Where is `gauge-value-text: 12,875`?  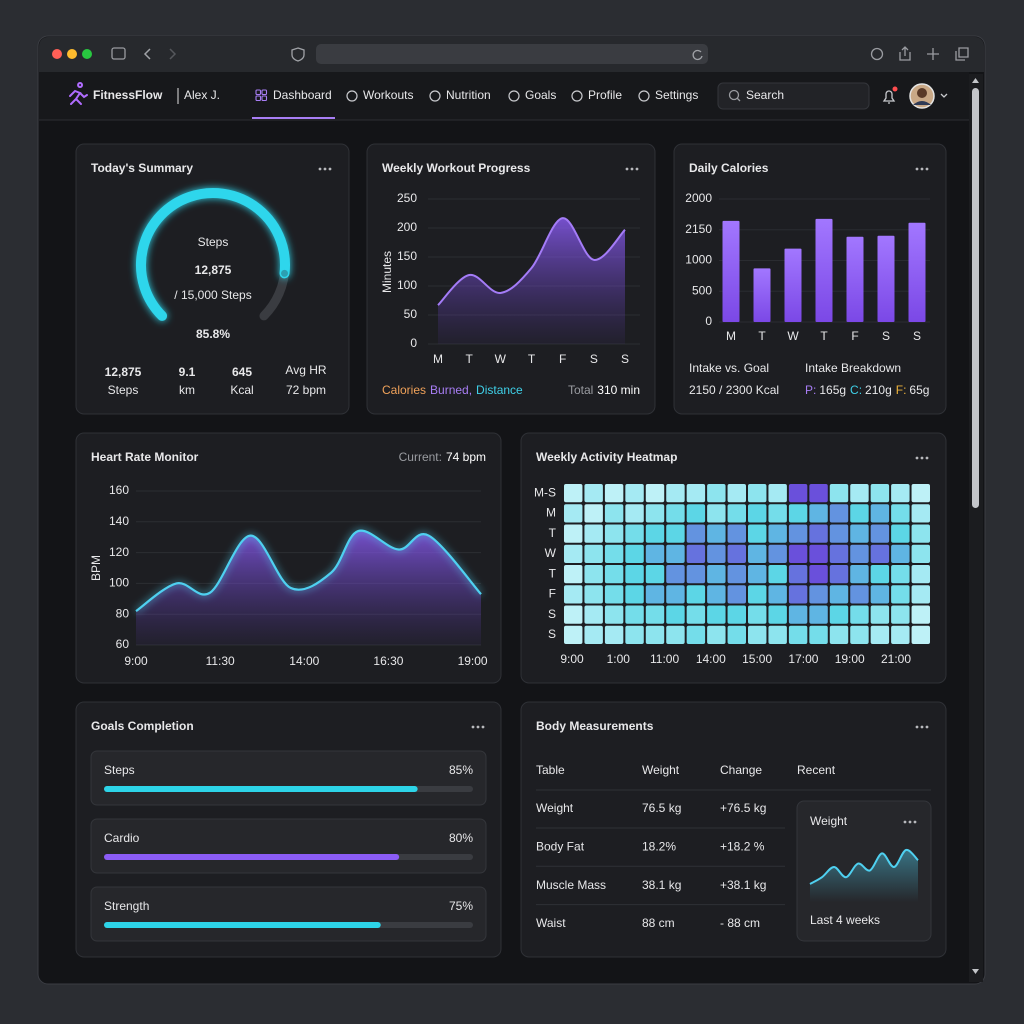 gauge-value-text: 12,875 is located at coordinates (213, 270).